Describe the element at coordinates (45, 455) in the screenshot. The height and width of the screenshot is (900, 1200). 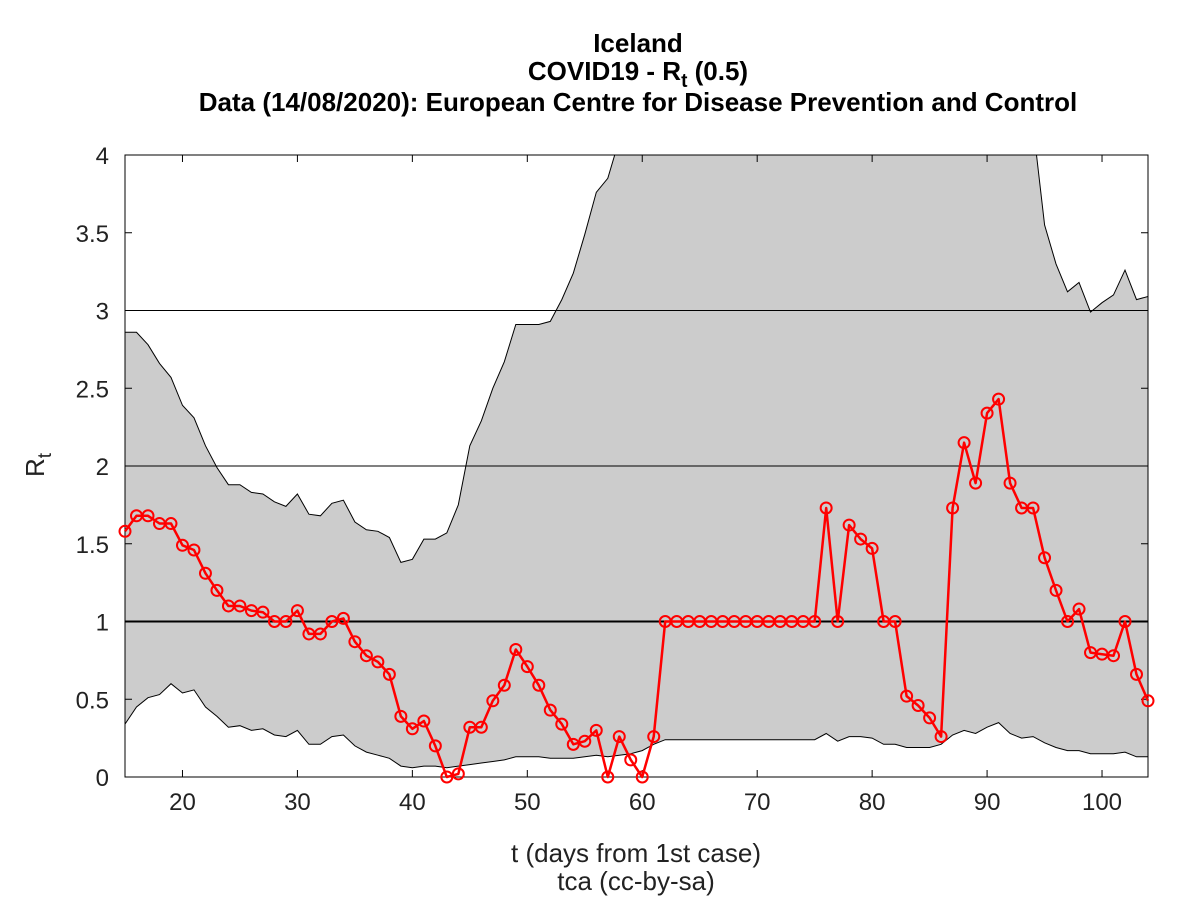
I see `y-axis-label-subscript: t` at that location.